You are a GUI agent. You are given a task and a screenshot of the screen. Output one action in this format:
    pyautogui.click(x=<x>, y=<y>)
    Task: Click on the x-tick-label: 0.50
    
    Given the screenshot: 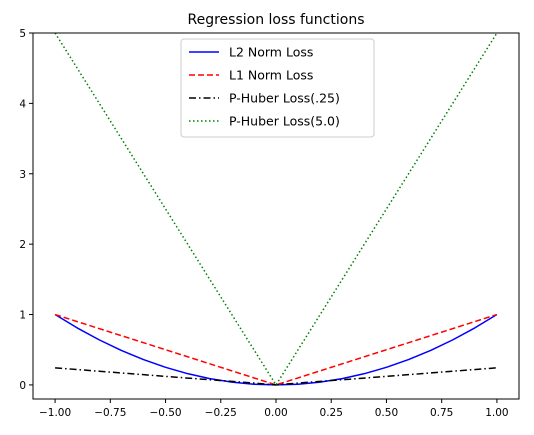 What is the action you would take?
    pyautogui.click(x=386, y=413)
    